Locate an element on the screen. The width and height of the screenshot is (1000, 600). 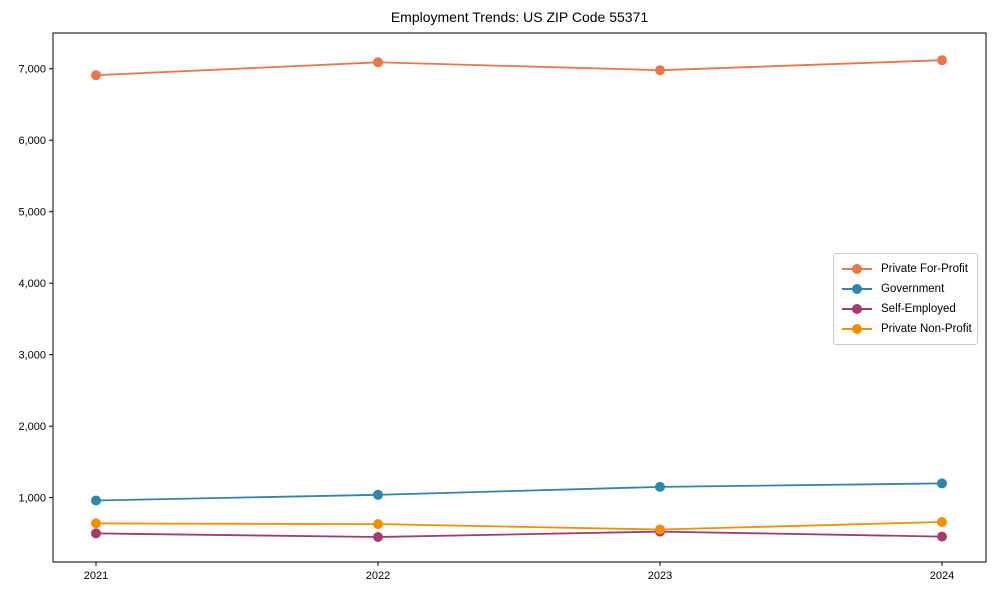
x-tick-label: 2024 is located at coordinates (942, 576).